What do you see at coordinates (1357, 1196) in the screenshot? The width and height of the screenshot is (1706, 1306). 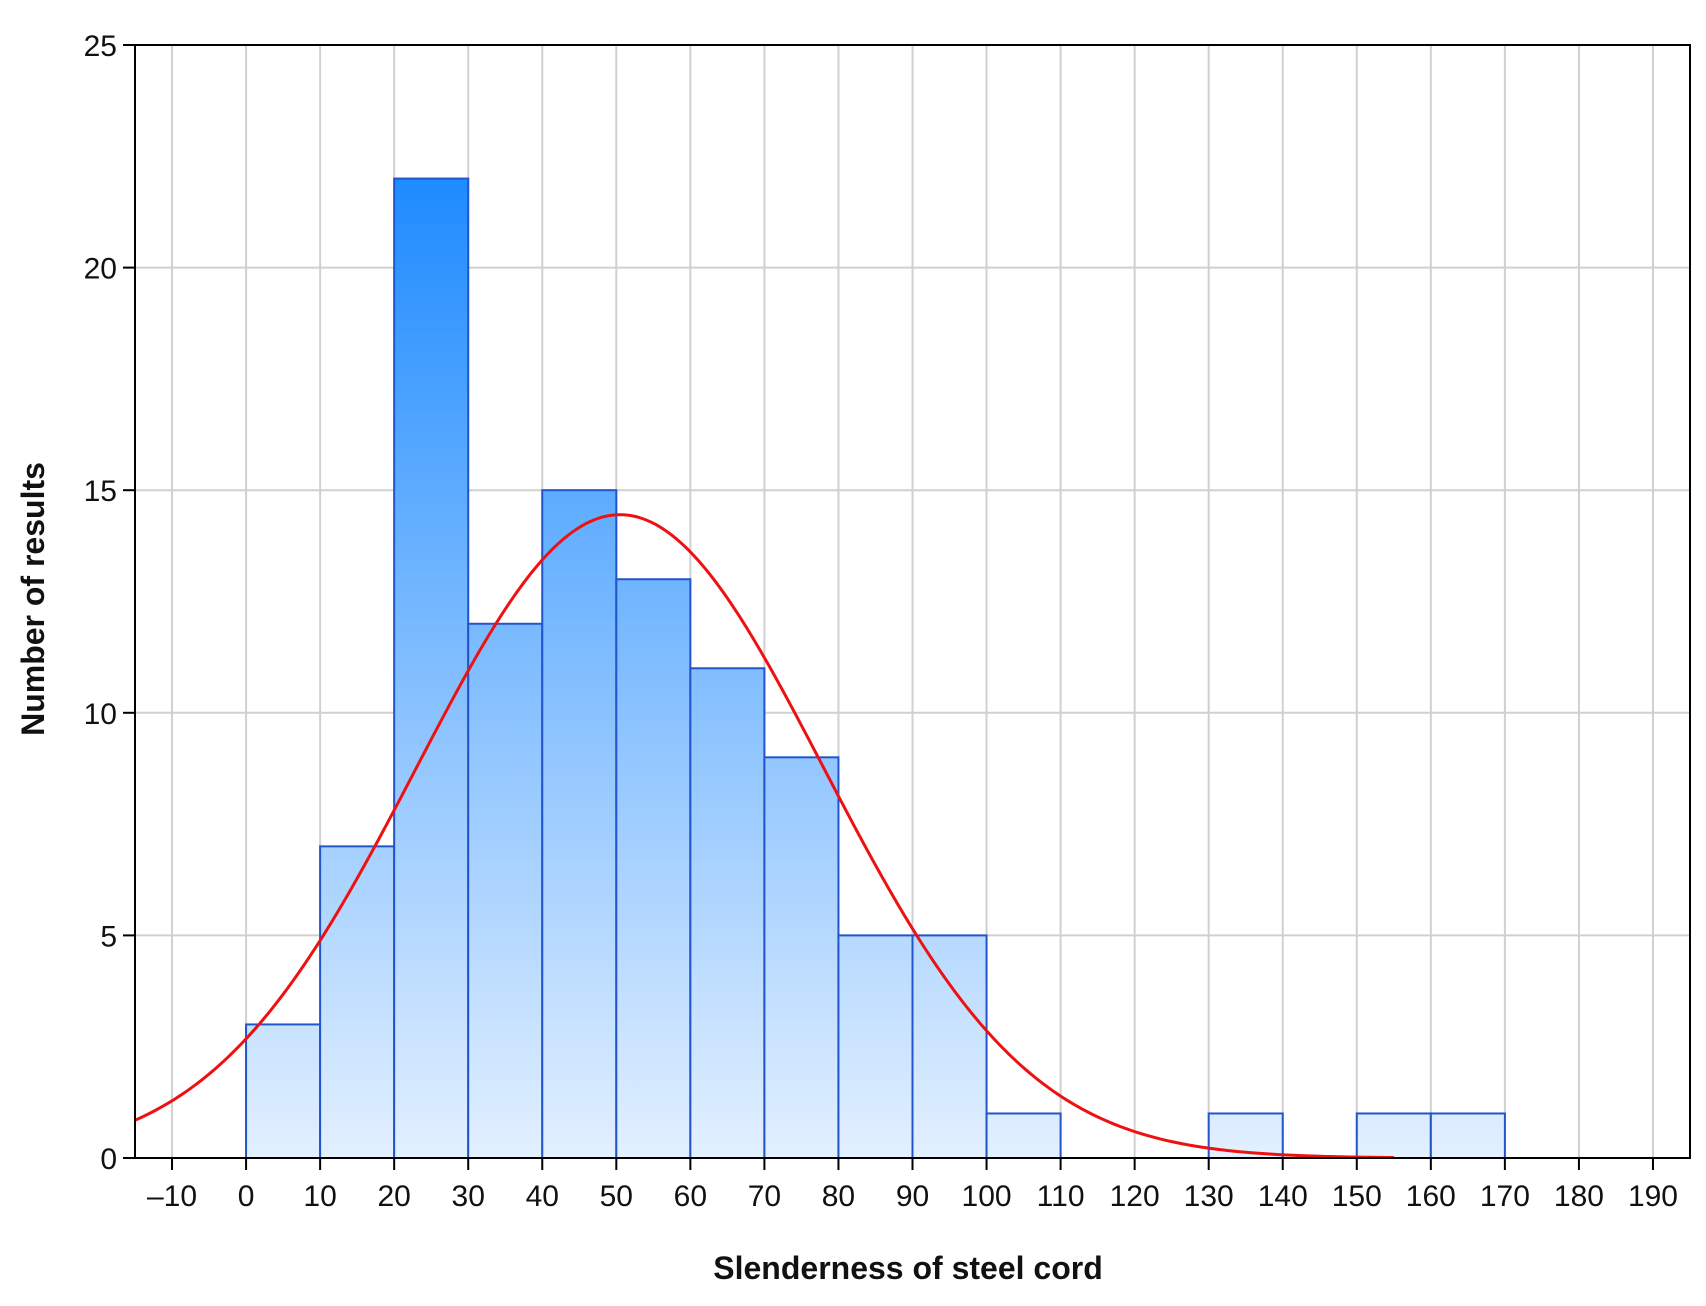 I see `x-tick-label: 150` at bounding box center [1357, 1196].